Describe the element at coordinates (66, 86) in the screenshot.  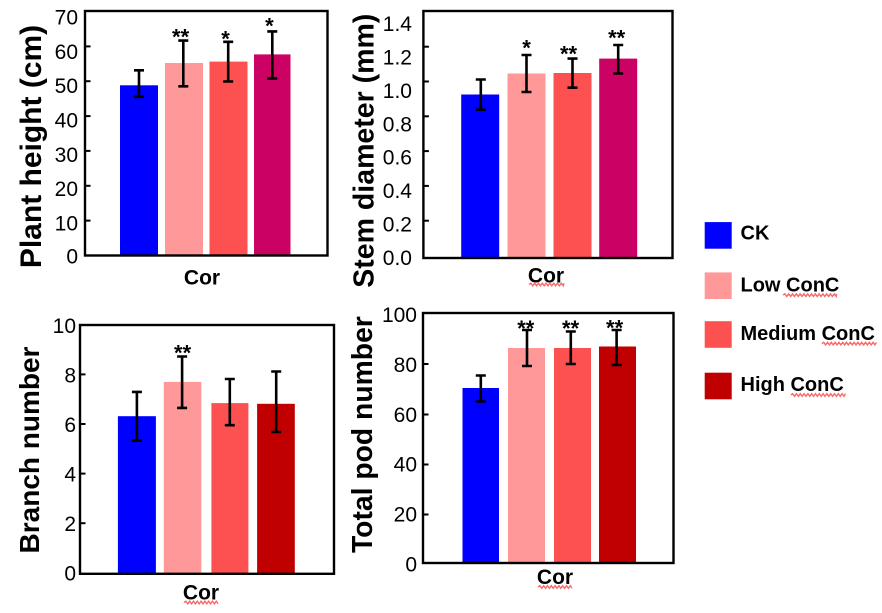
I see `svg-text: 50` at that location.